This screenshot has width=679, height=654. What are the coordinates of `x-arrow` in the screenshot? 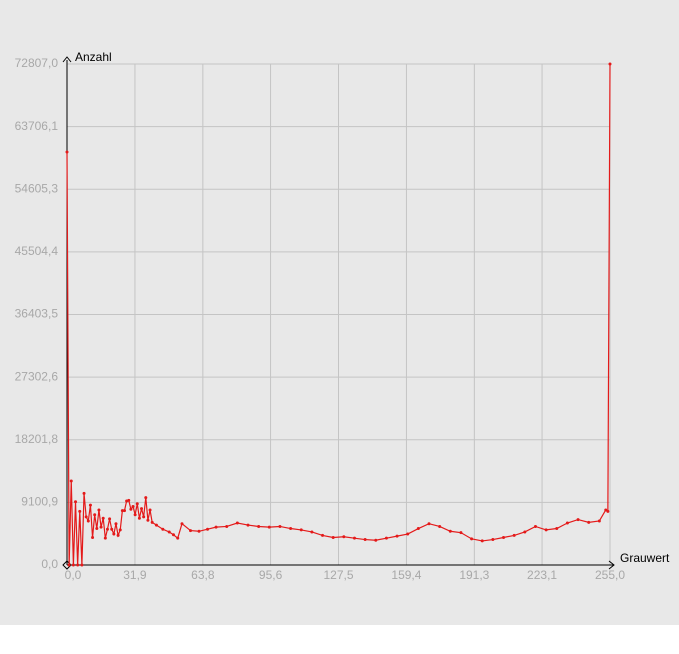 It's located at (611, 565).